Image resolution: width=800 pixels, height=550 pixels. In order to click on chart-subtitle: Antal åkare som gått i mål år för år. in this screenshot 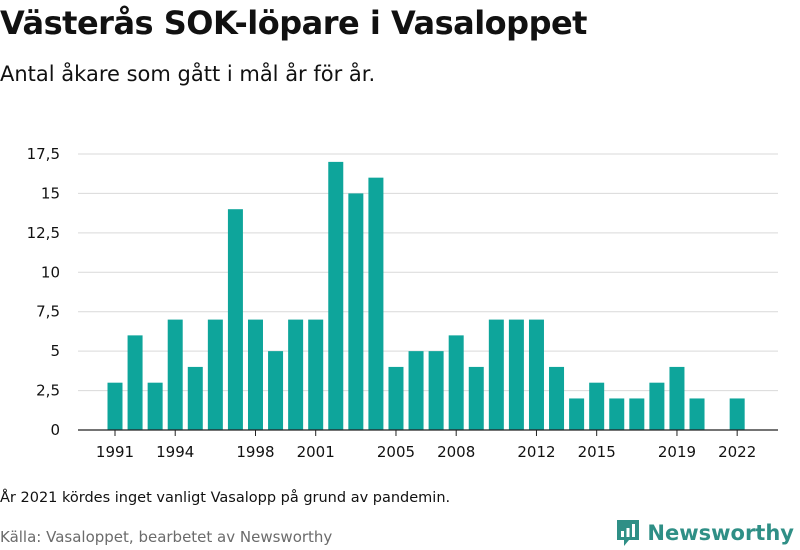, I will do `click(188, 74)`.